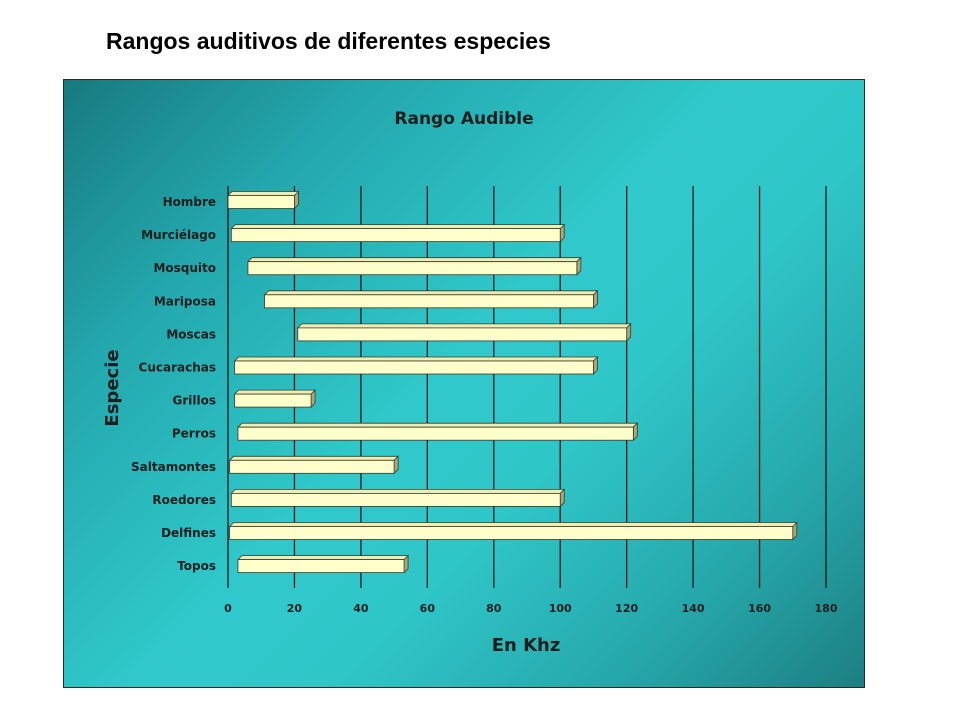 This screenshot has height=720, width=960. Describe the element at coordinates (228, 608) in the screenshot. I see `x-tick-label: 0` at that location.